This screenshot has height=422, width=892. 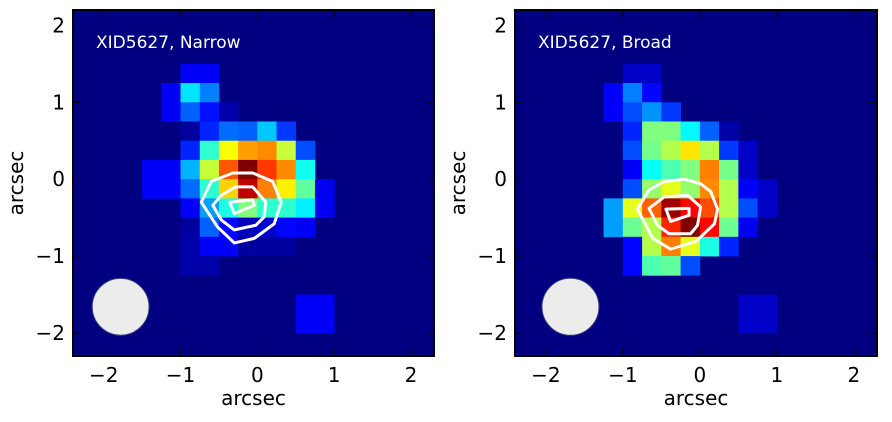 What do you see at coordinates (492, 333) in the screenshot?
I see `y-tick-label: −2` at bounding box center [492, 333].